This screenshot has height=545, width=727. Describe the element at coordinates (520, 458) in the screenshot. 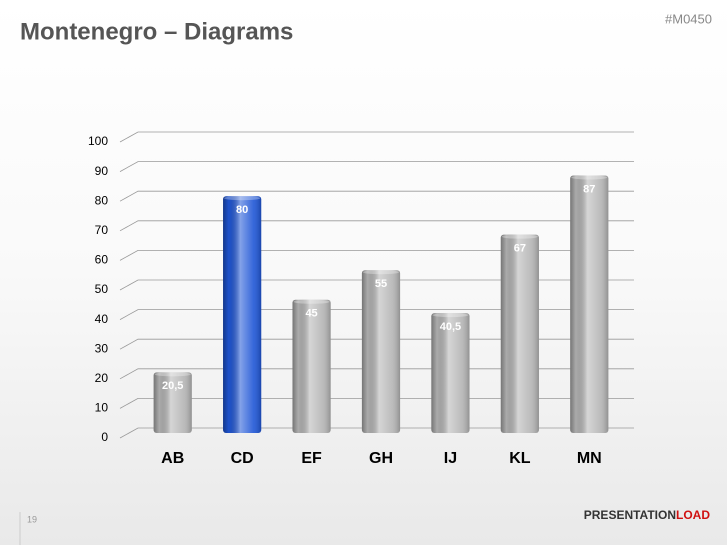

I see `x-tick-label: KL` at that location.